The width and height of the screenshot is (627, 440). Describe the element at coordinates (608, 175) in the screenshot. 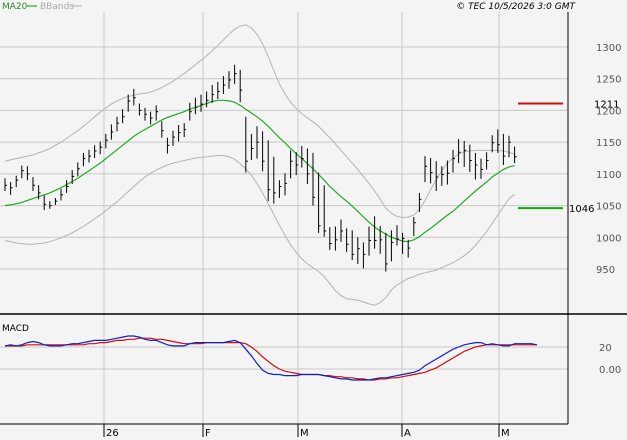

I see `price-y-tick-label: 1100` at that location.